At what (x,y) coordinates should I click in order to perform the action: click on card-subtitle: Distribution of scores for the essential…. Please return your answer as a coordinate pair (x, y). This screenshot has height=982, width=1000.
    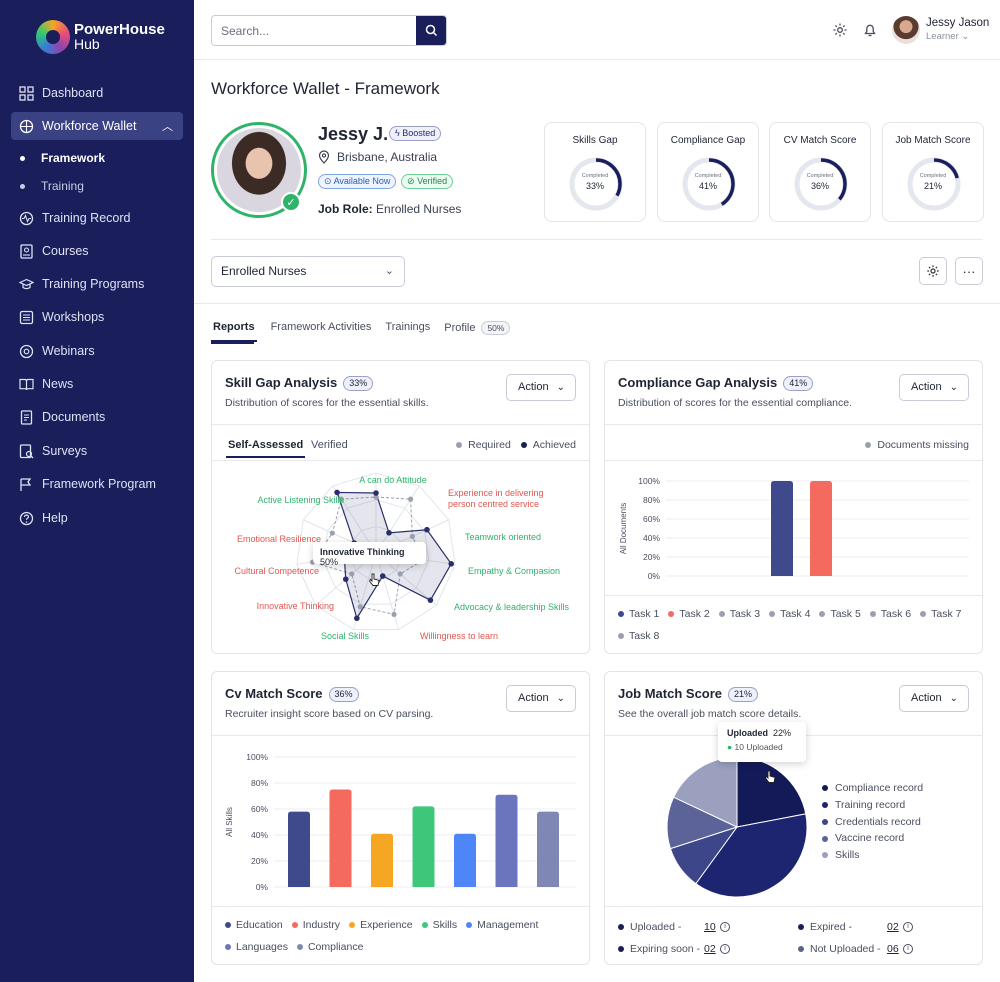
    Looking at the image, I should click on (735, 403).